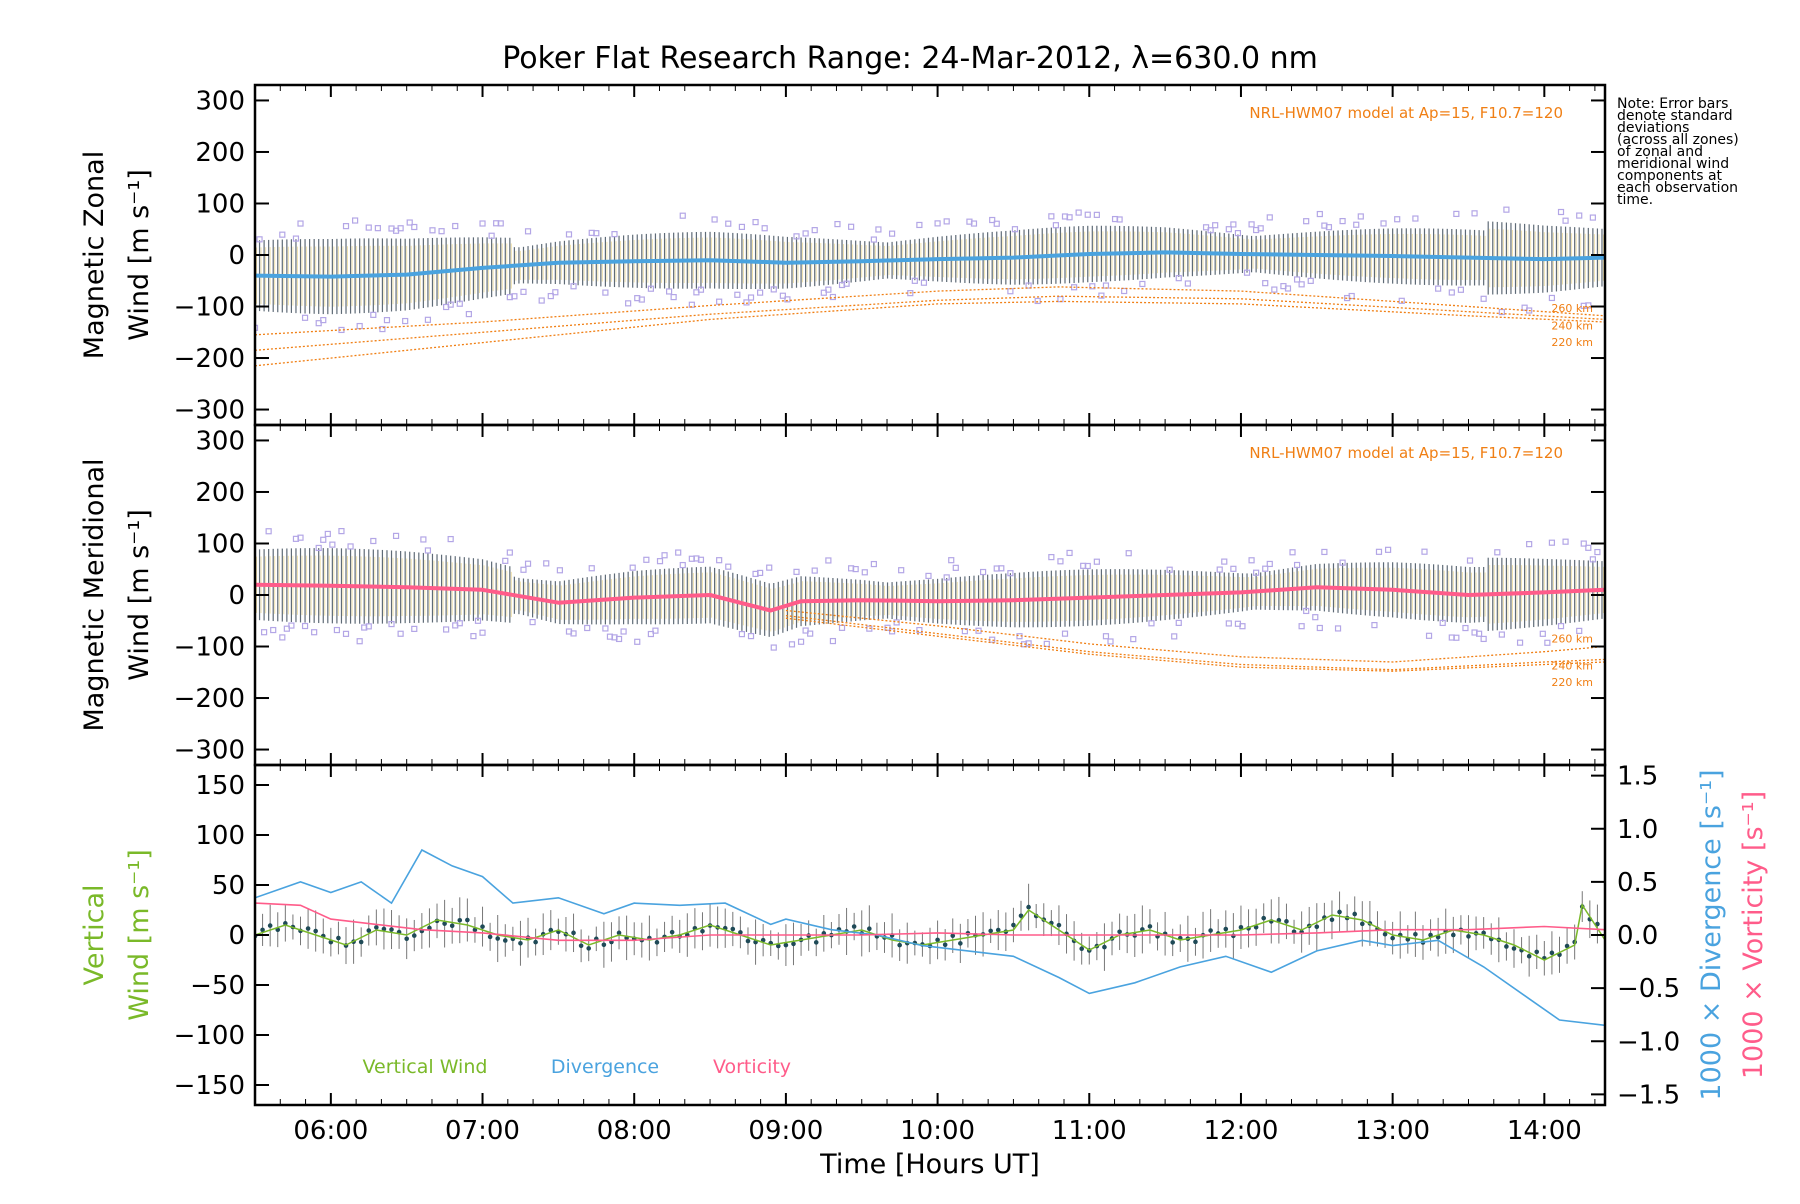  Describe the element at coordinates (139, 935) in the screenshot. I see `vertical-y-label-line2: Wind [m s⁻¹]` at that location.